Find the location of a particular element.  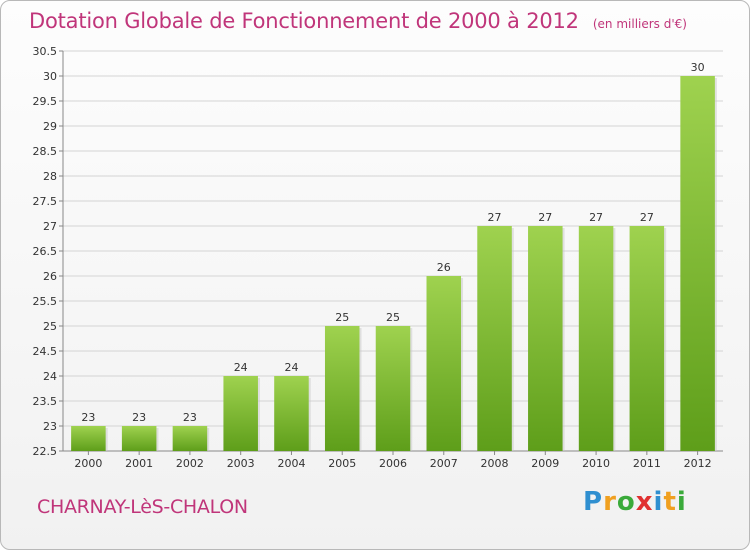

y-tick-label: 24.5 is located at coordinates (45, 351).